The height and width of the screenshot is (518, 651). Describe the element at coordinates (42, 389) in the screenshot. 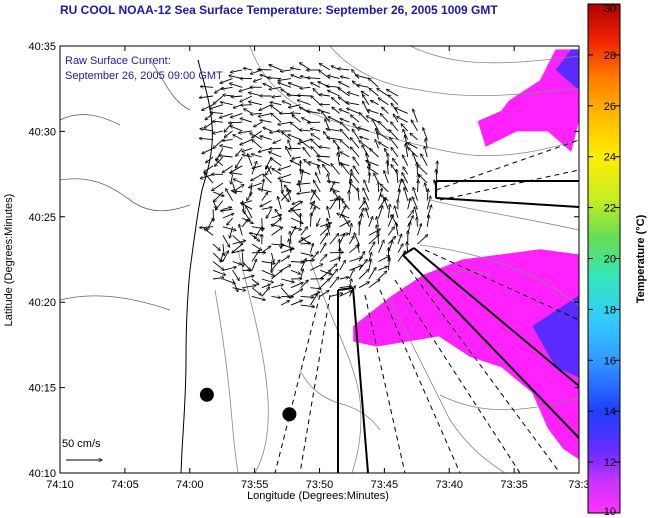

I see `y-tick-label: 40:15` at that location.